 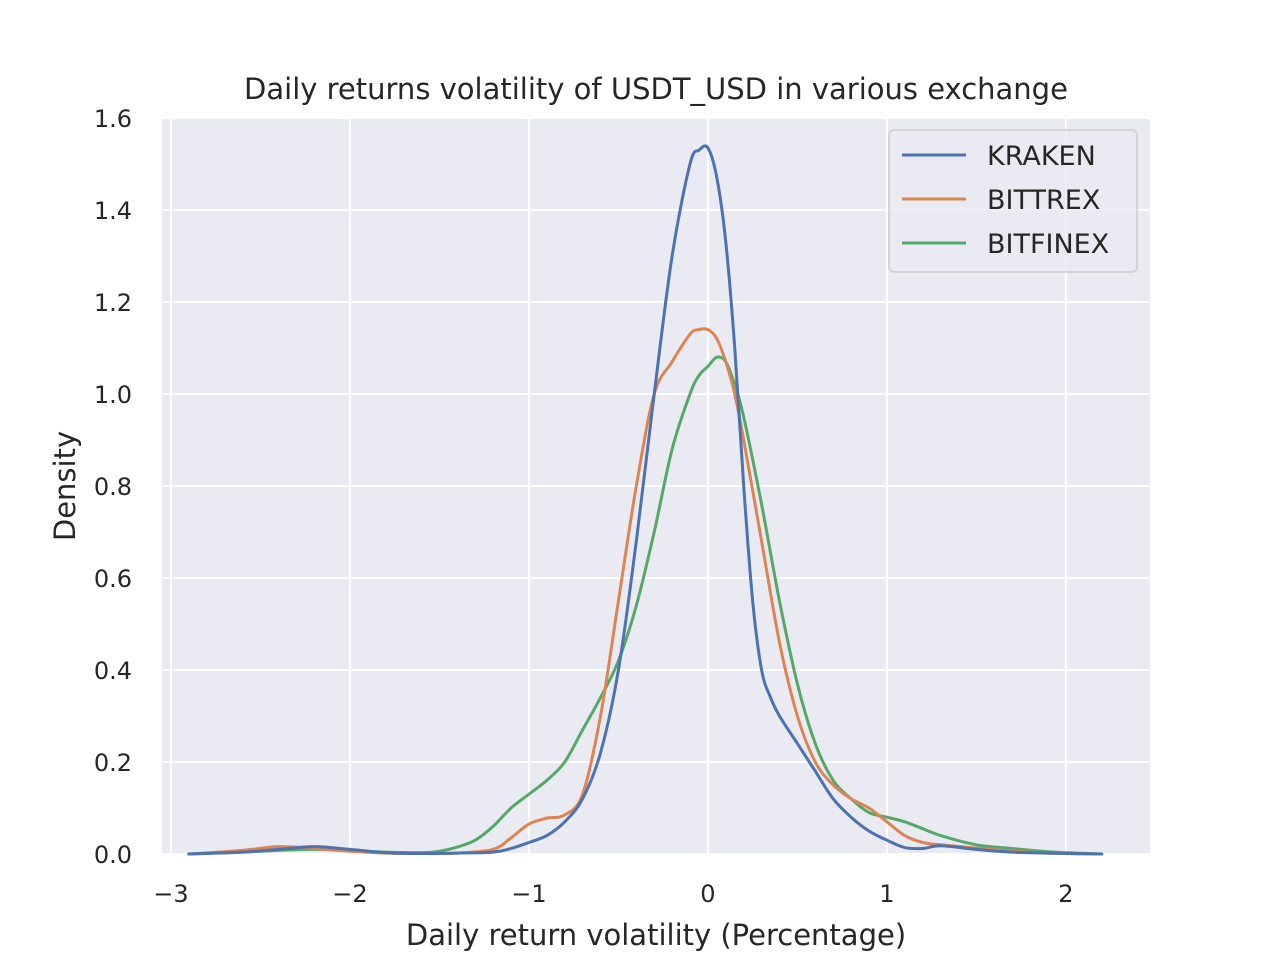 I want to click on y-tick-labels: 0.0 0.2 0.4 0.6 0.8 1.0 1.2 1.4 1.6, so click(x=113, y=487).